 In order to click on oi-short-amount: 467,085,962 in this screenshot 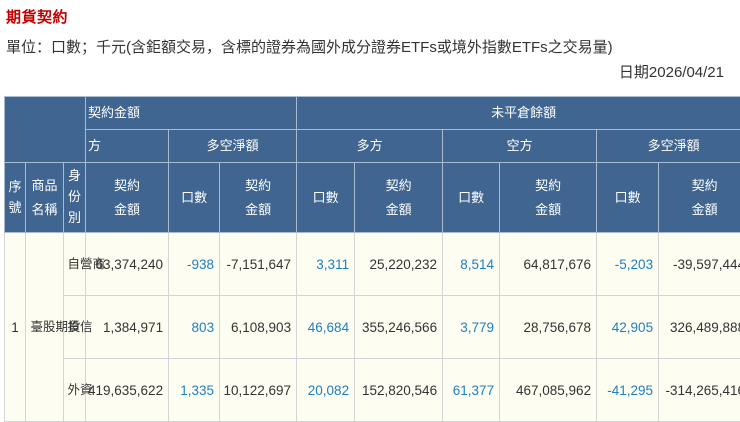, I will do `click(548, 390)`.